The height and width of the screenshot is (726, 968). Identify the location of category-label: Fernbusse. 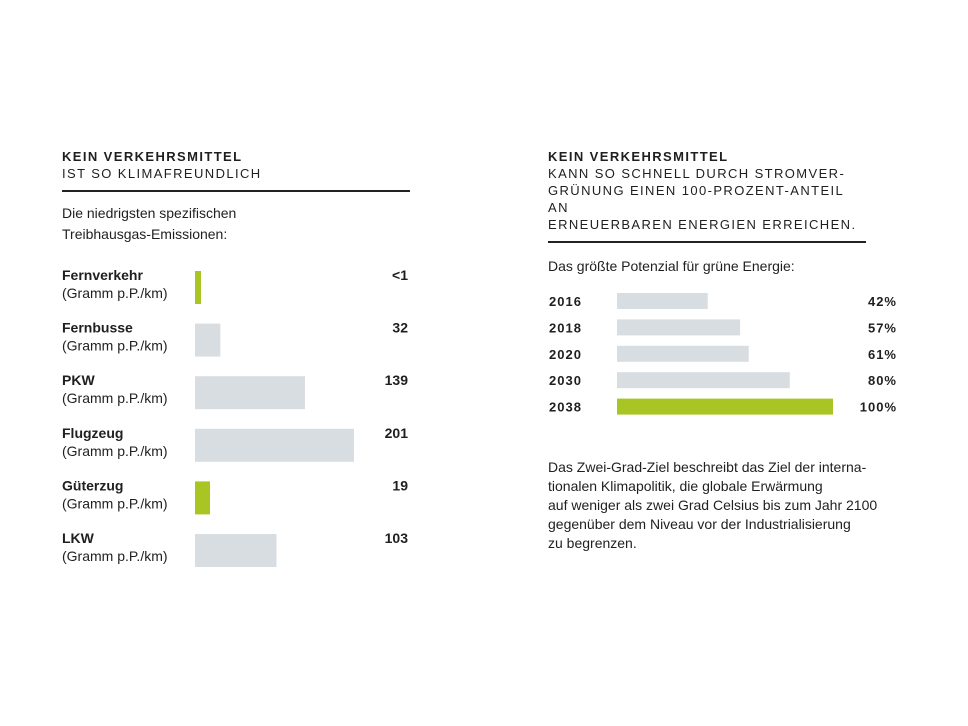
(97, 328).